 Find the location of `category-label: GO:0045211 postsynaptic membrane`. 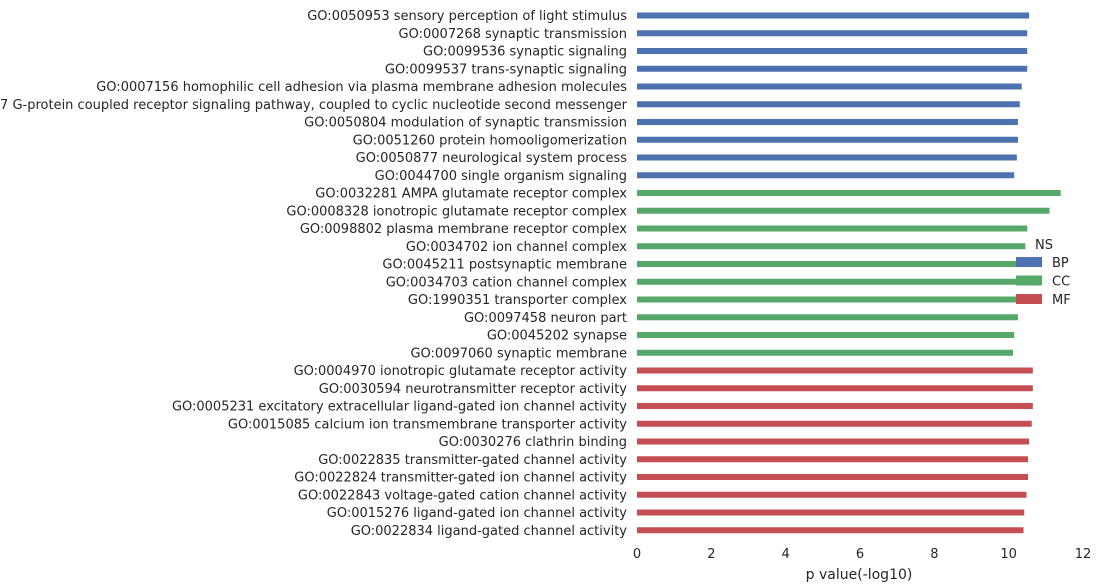

category-label: GO:0045211 postsynaptic membrane is located at coordinates (504, 265).